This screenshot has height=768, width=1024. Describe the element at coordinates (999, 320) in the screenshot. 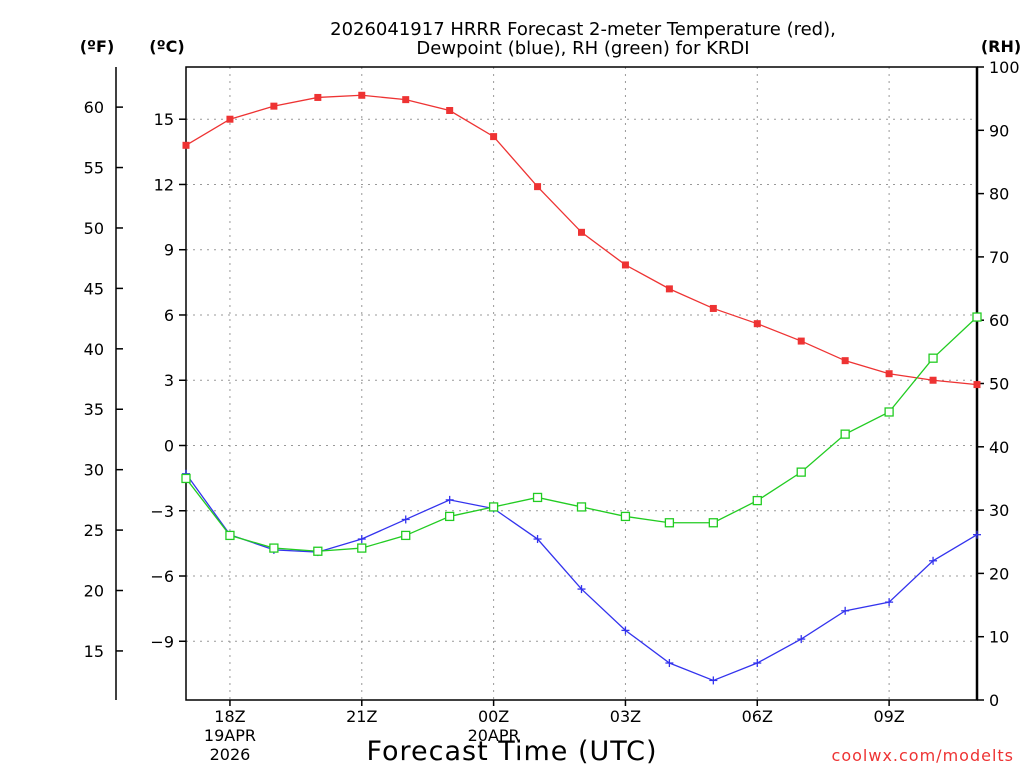

I see `rh-tick-label: 60` at that location.